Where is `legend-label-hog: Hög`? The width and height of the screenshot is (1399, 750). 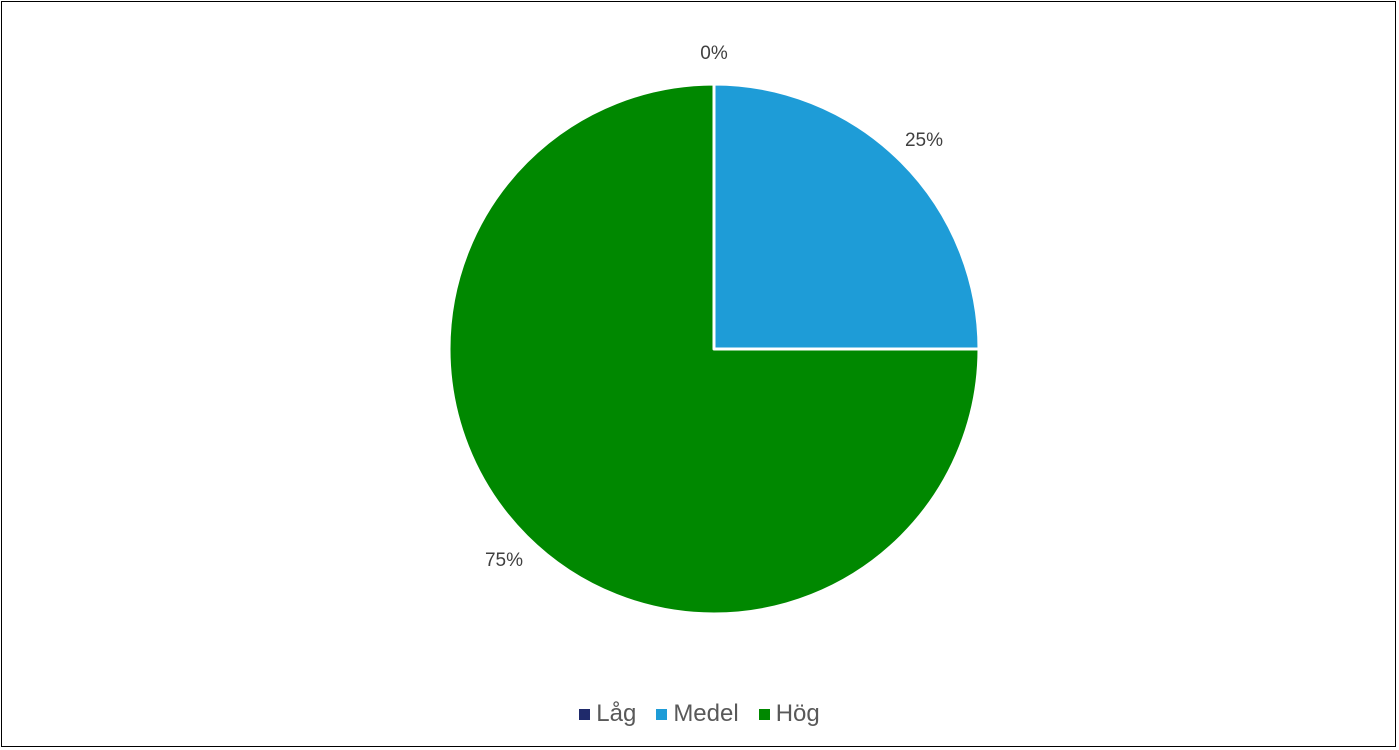
legend-label-hog: Hög is located at coordinates (797, 713).